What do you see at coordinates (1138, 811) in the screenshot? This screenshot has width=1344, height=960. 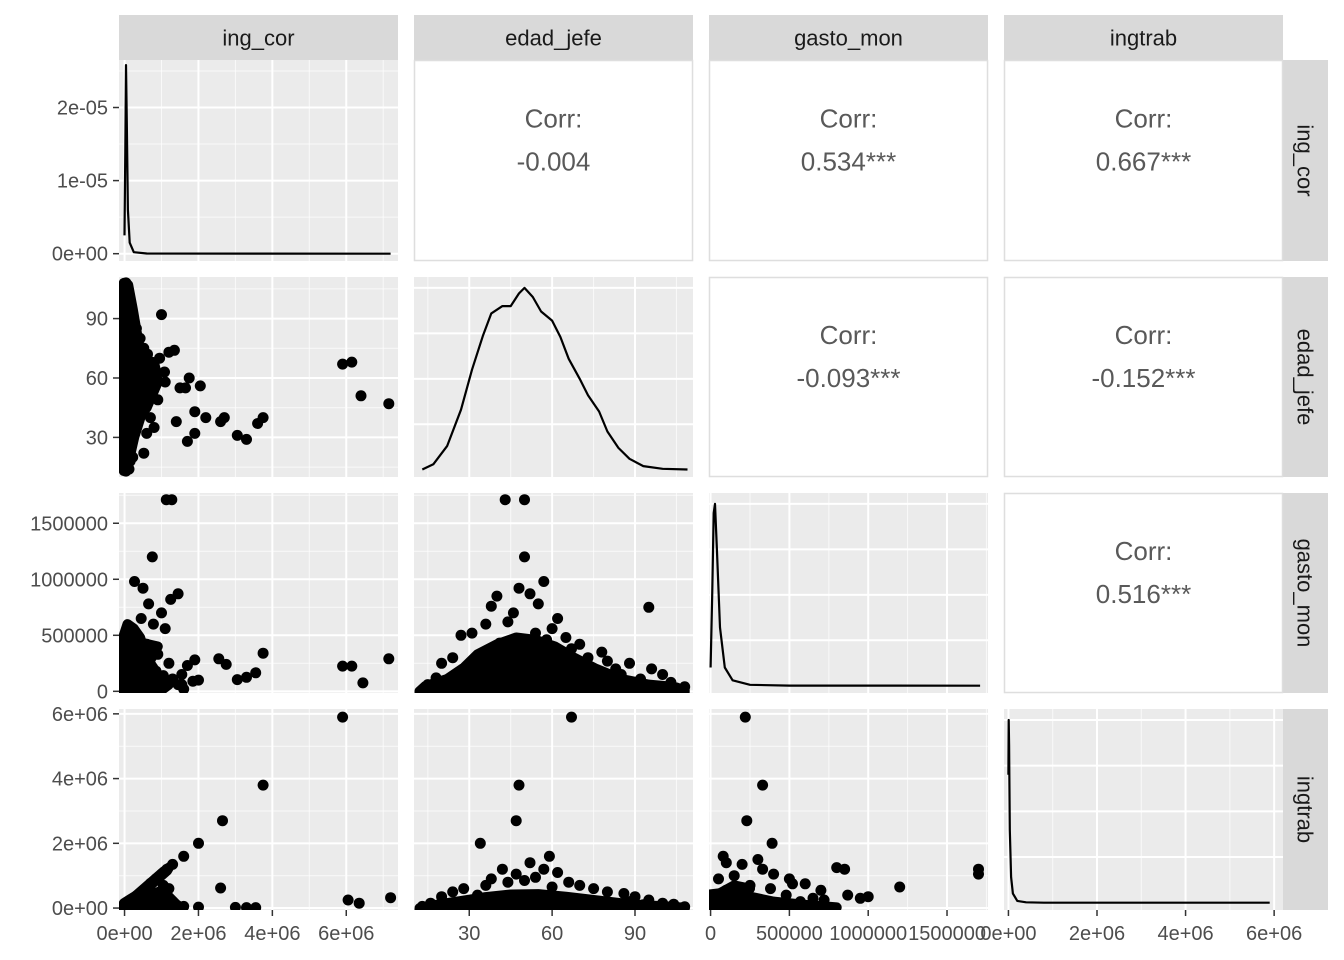 I see `density-line-ingtrab` at bounding box center [1138, 811].